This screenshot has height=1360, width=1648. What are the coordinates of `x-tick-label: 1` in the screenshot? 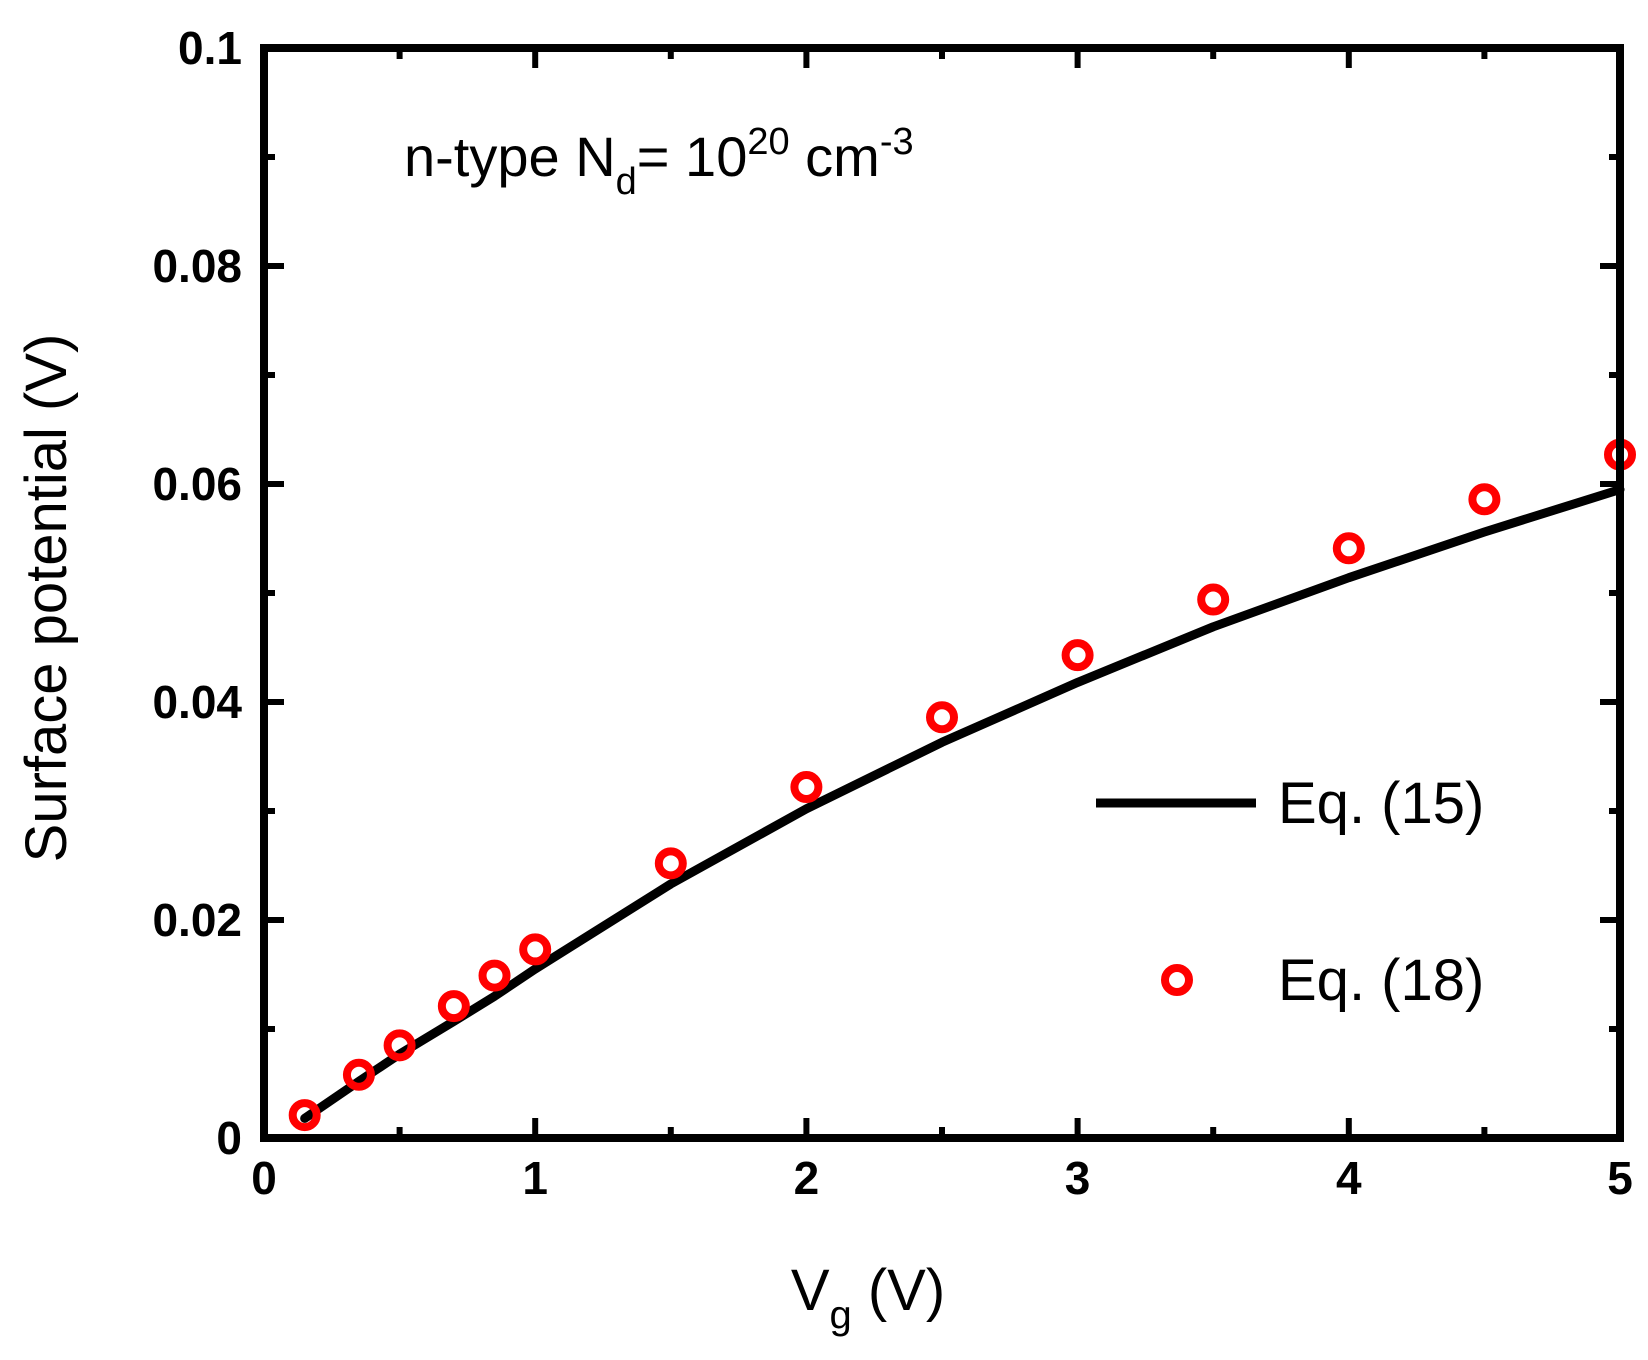 It's located at (535, 1178).